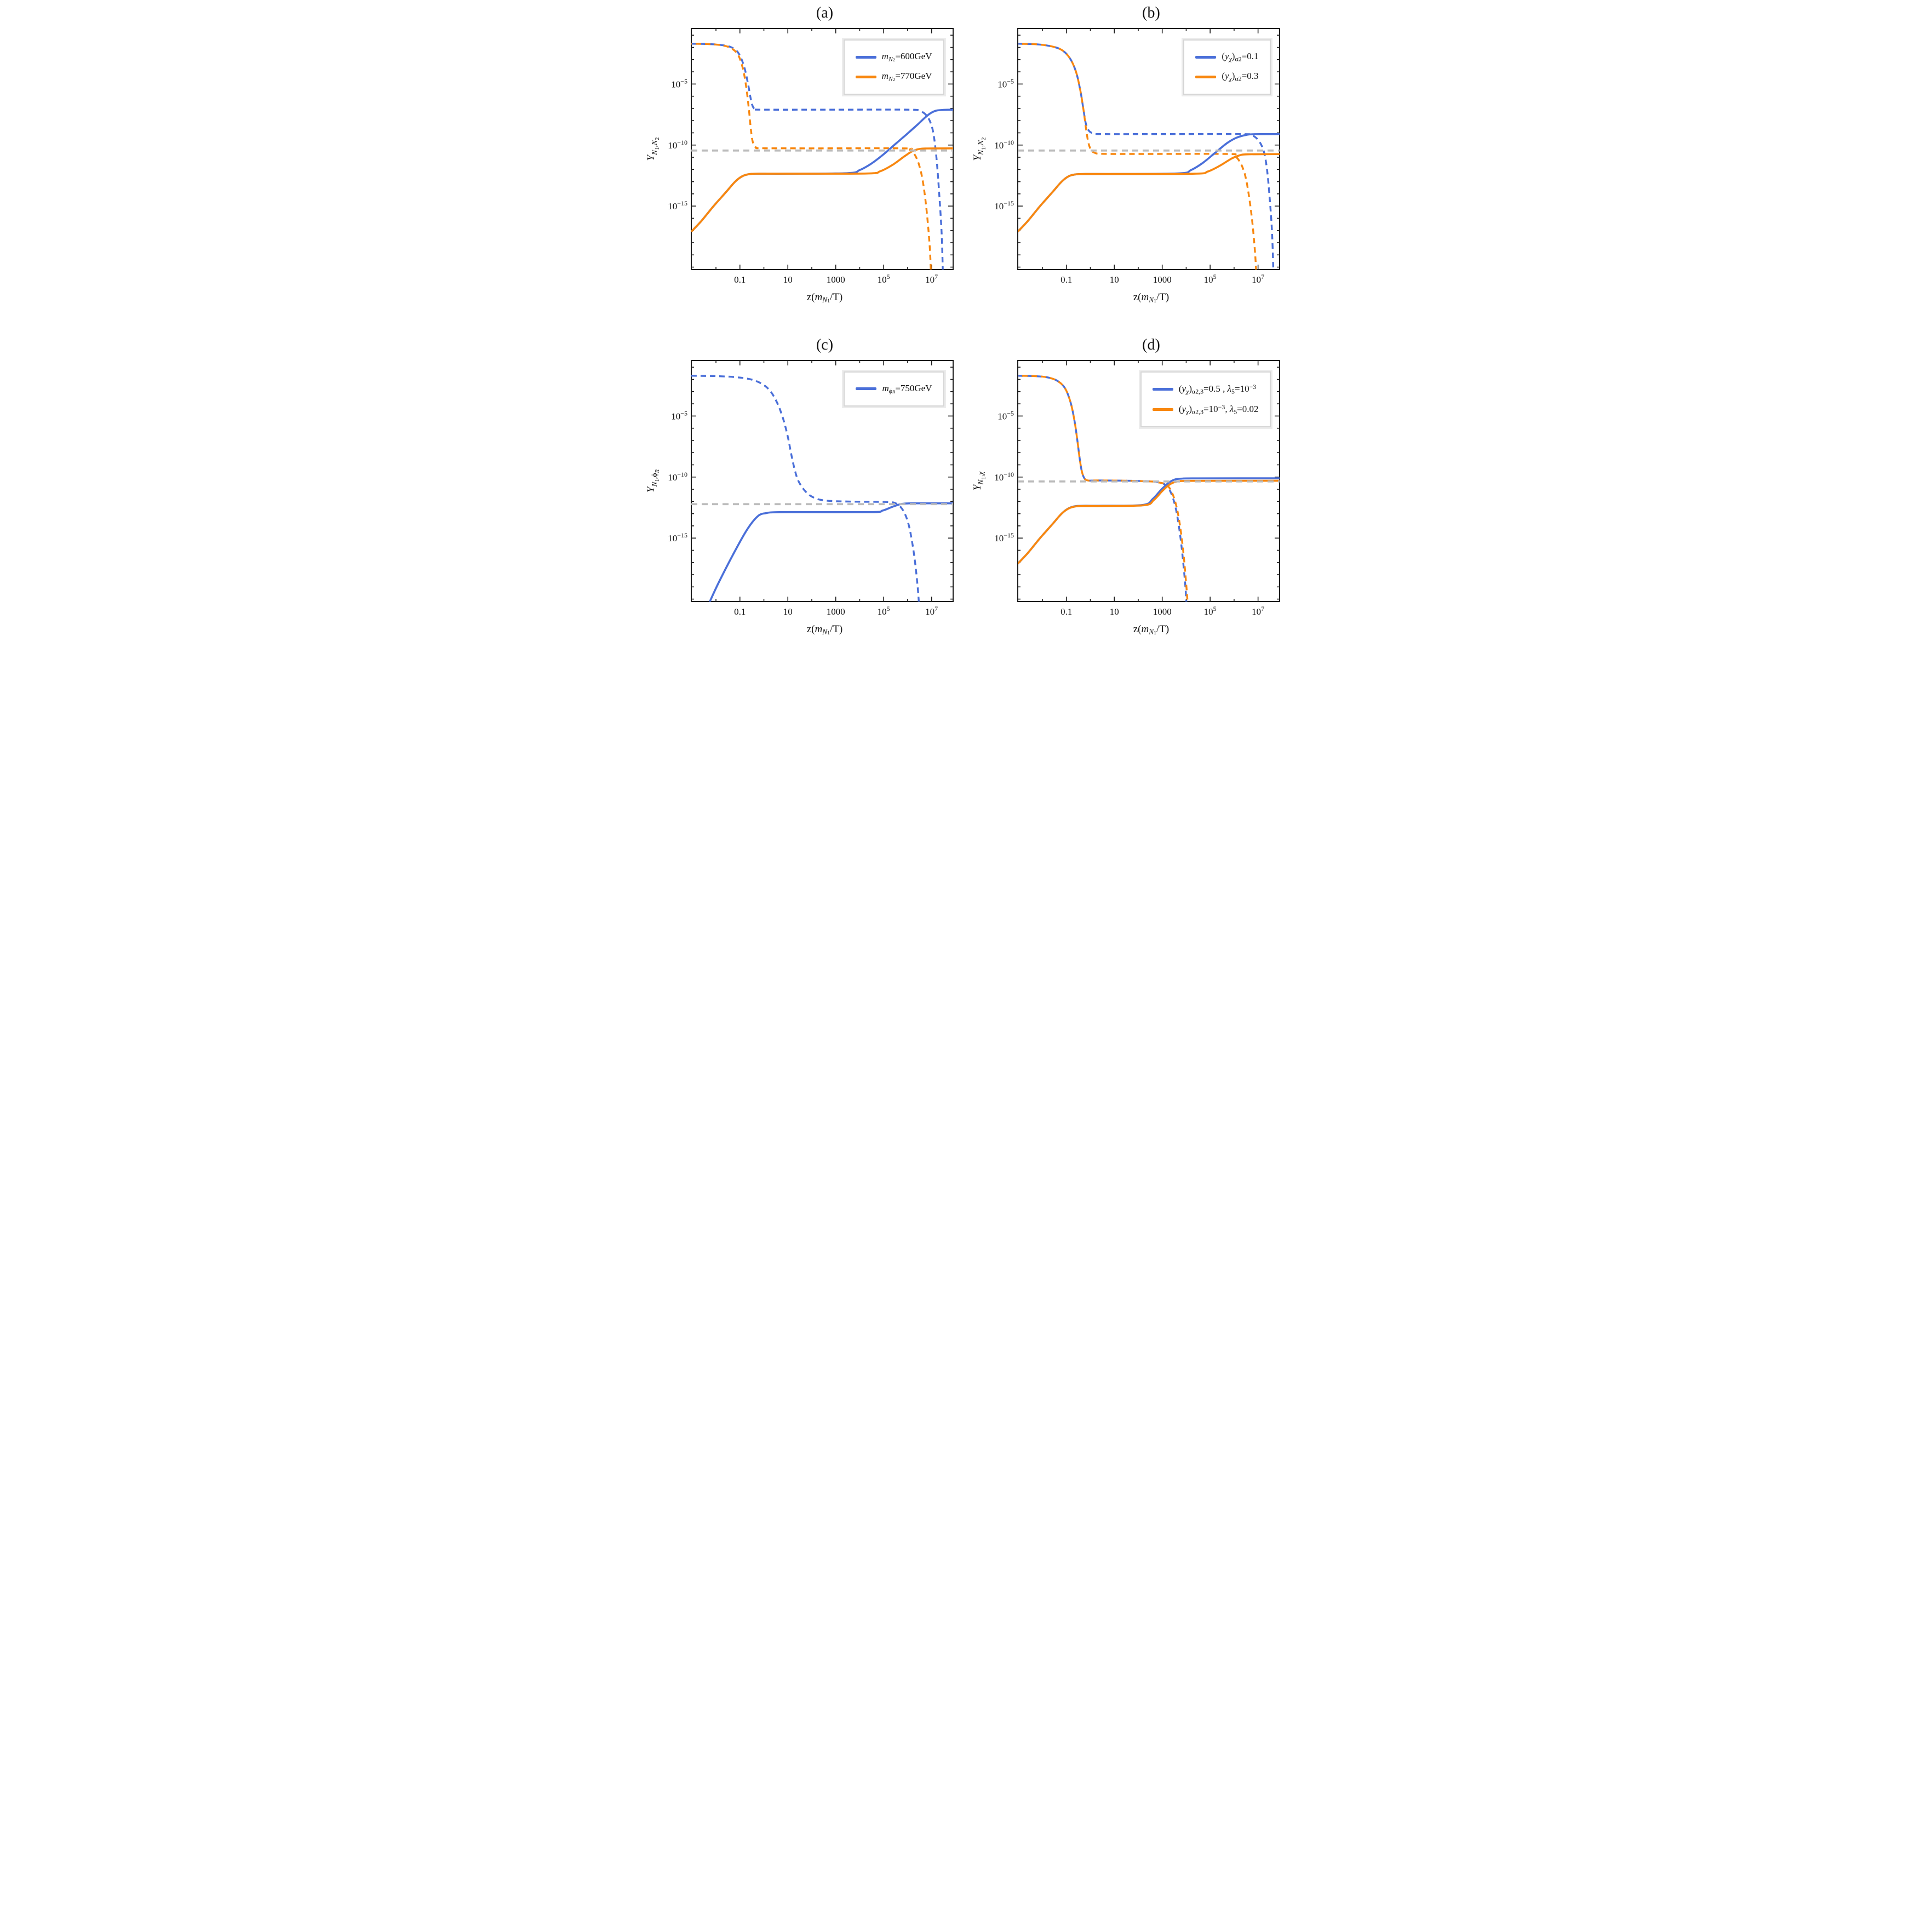 The height and width of the screenshot is (1906, 1932). I want to click on legend-entry: (yχ)α2=0.3, so click(1227, 77).